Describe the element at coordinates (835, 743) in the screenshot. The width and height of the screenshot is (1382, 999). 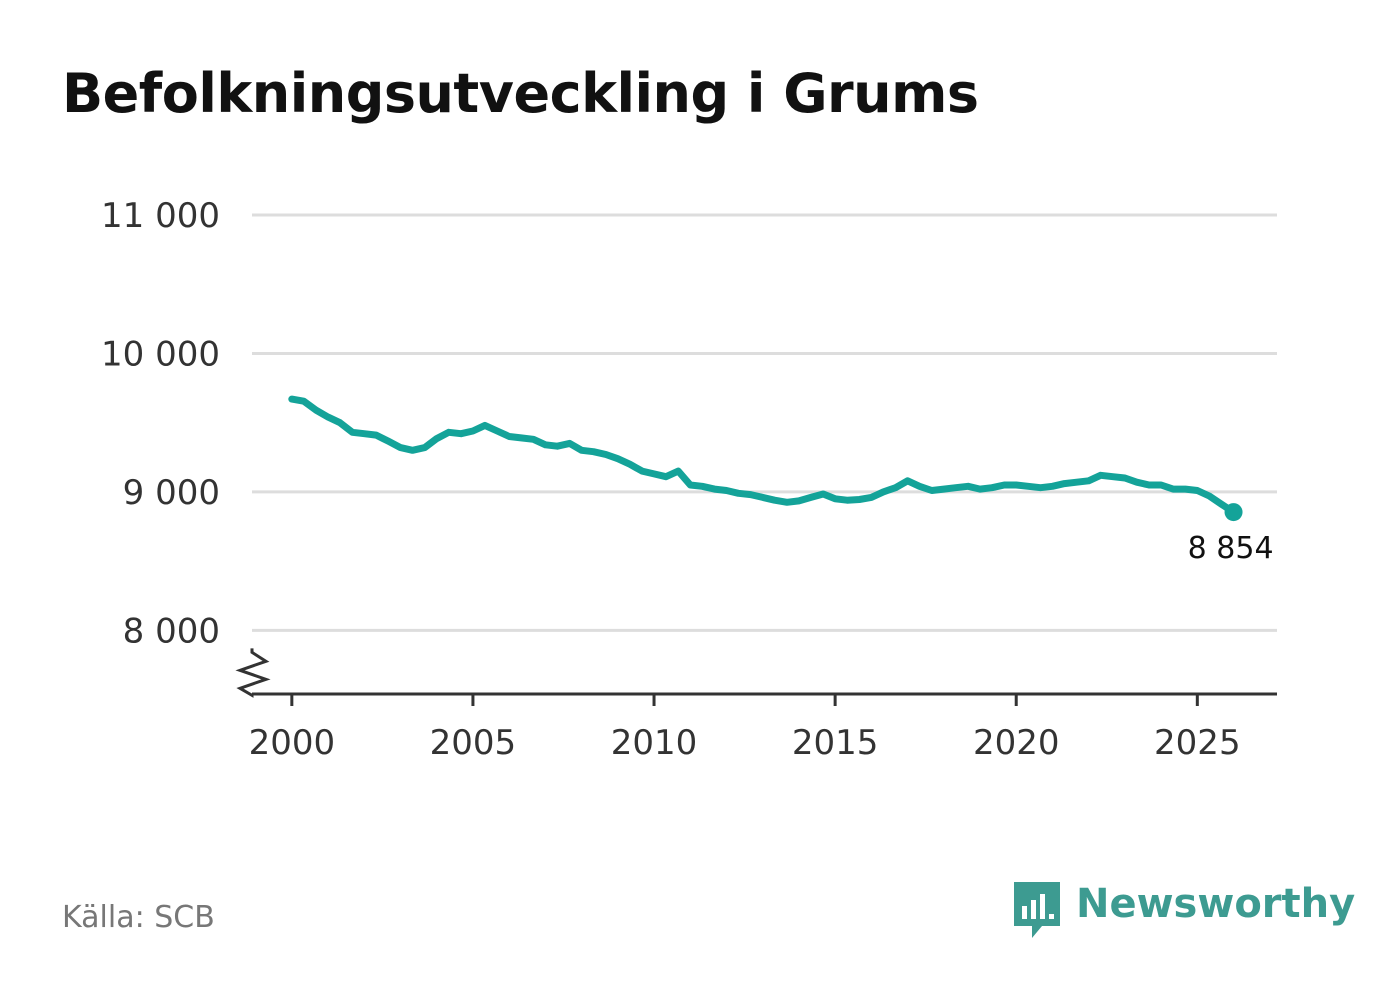
I see `x-tick-label: 2015` at that location.